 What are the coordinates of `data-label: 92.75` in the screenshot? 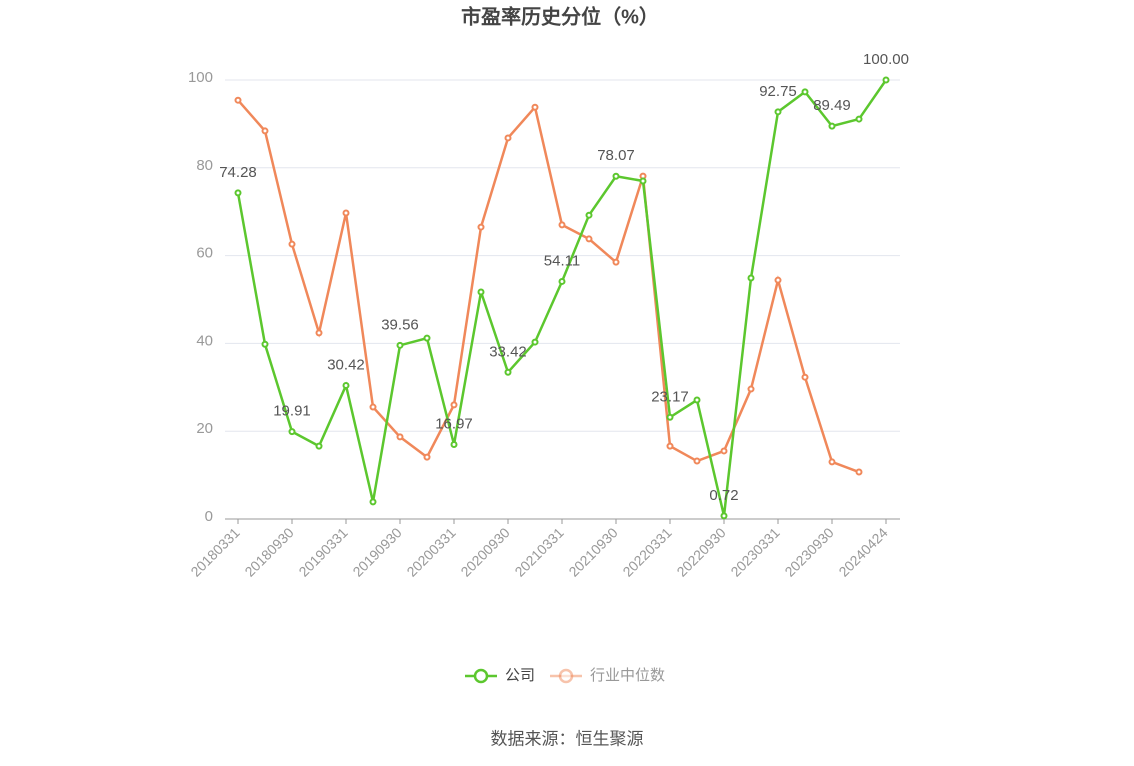 It's located at (778, 91).